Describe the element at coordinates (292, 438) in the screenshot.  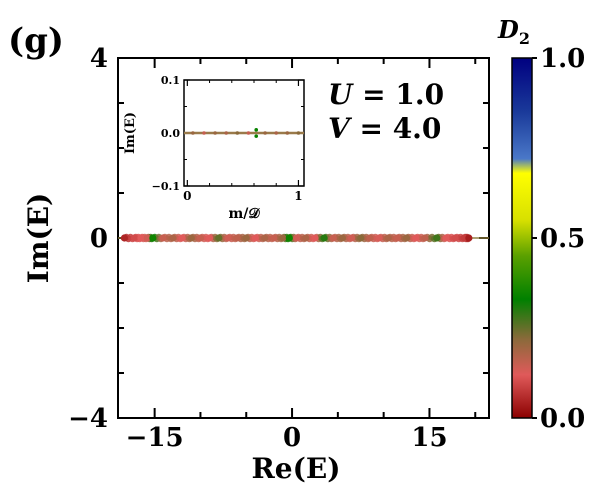
I see `x-tick-label: 0` at that location.